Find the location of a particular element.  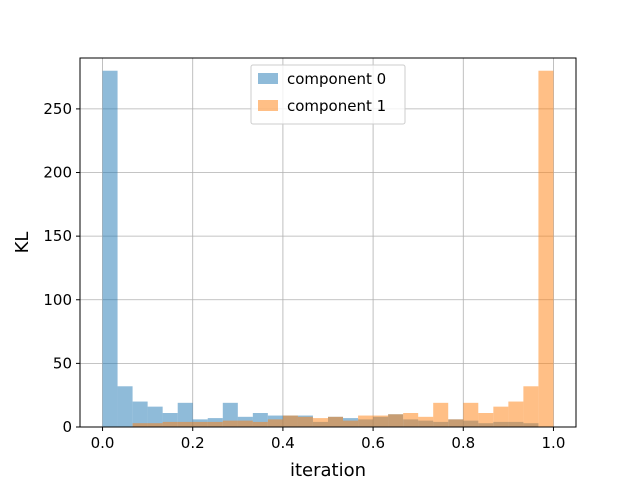

legend: component 0 component 1 is located at coordinates (328, 94).